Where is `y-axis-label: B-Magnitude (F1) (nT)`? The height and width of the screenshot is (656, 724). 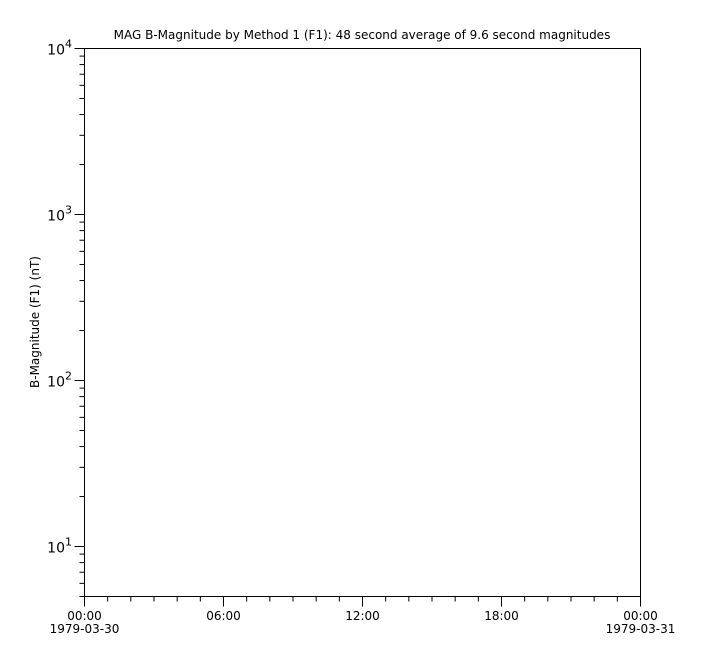 y-axis-label: B-Magnitude (F1) (nT) is located at coordinates (35, 322).